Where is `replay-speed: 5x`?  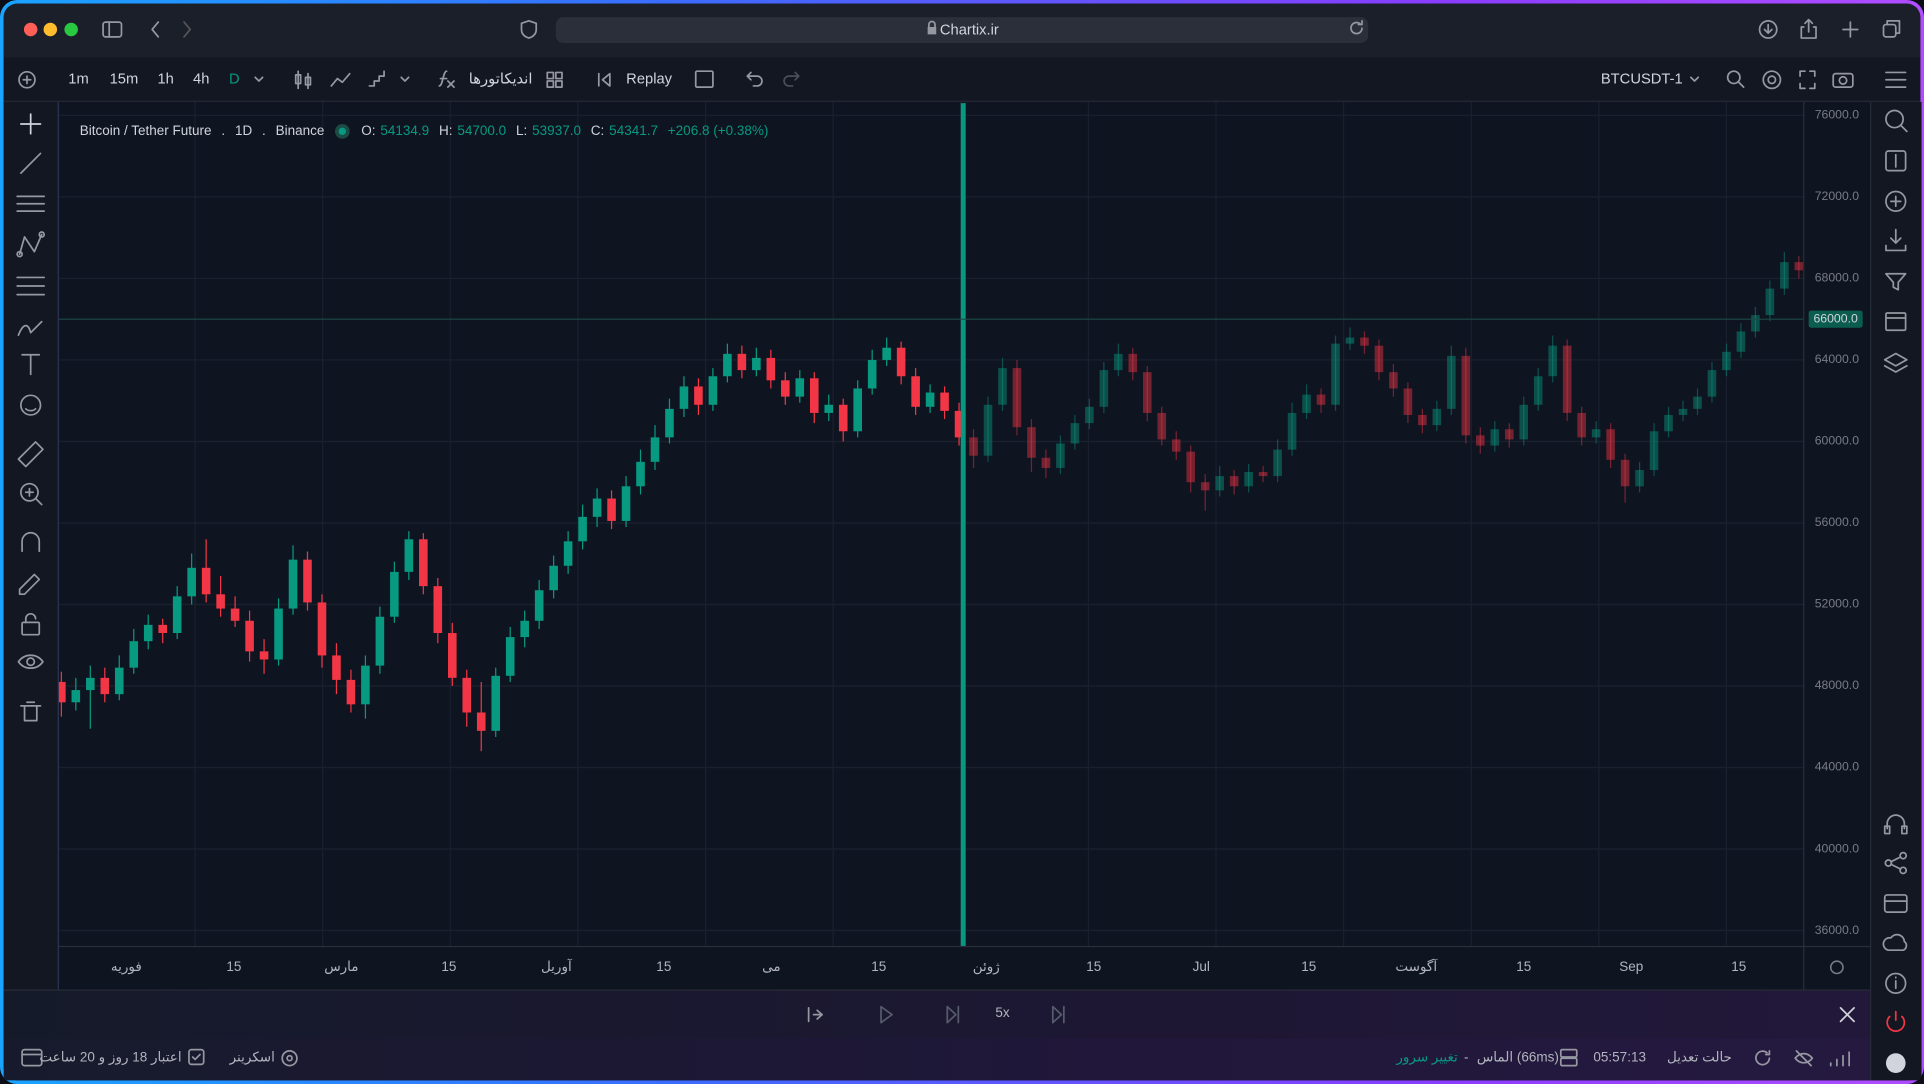 replay-speed: 5x is located at coordinates (1002, 1013).